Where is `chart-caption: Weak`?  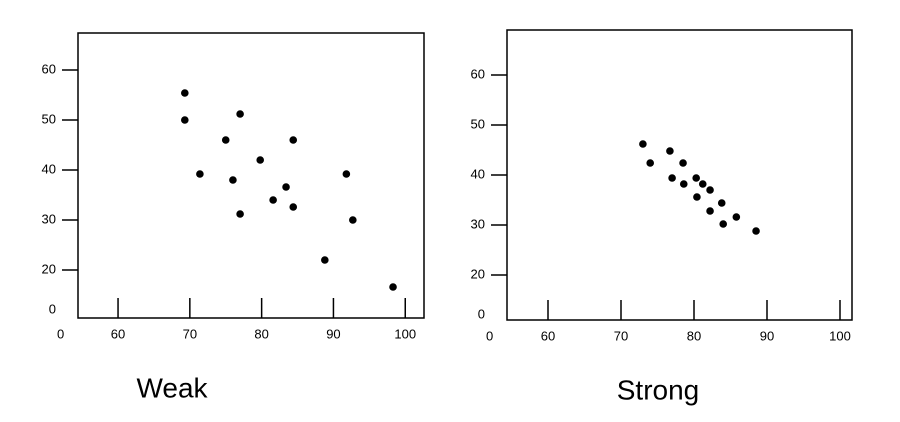
chart-caption: Weak is located at coordinates (172, 387).